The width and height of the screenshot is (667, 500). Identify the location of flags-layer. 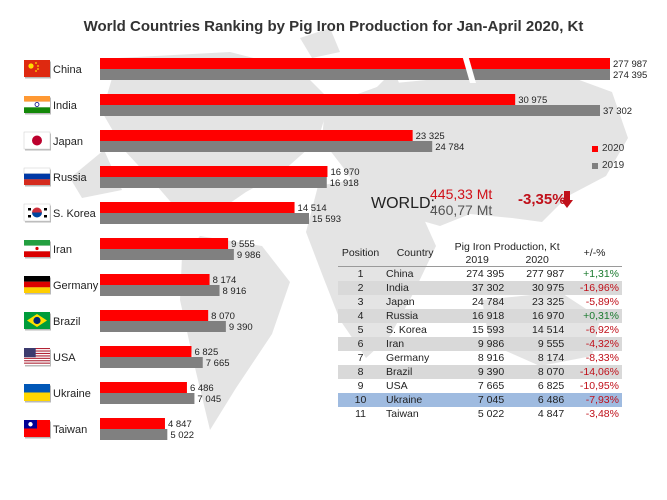
(37, 249).